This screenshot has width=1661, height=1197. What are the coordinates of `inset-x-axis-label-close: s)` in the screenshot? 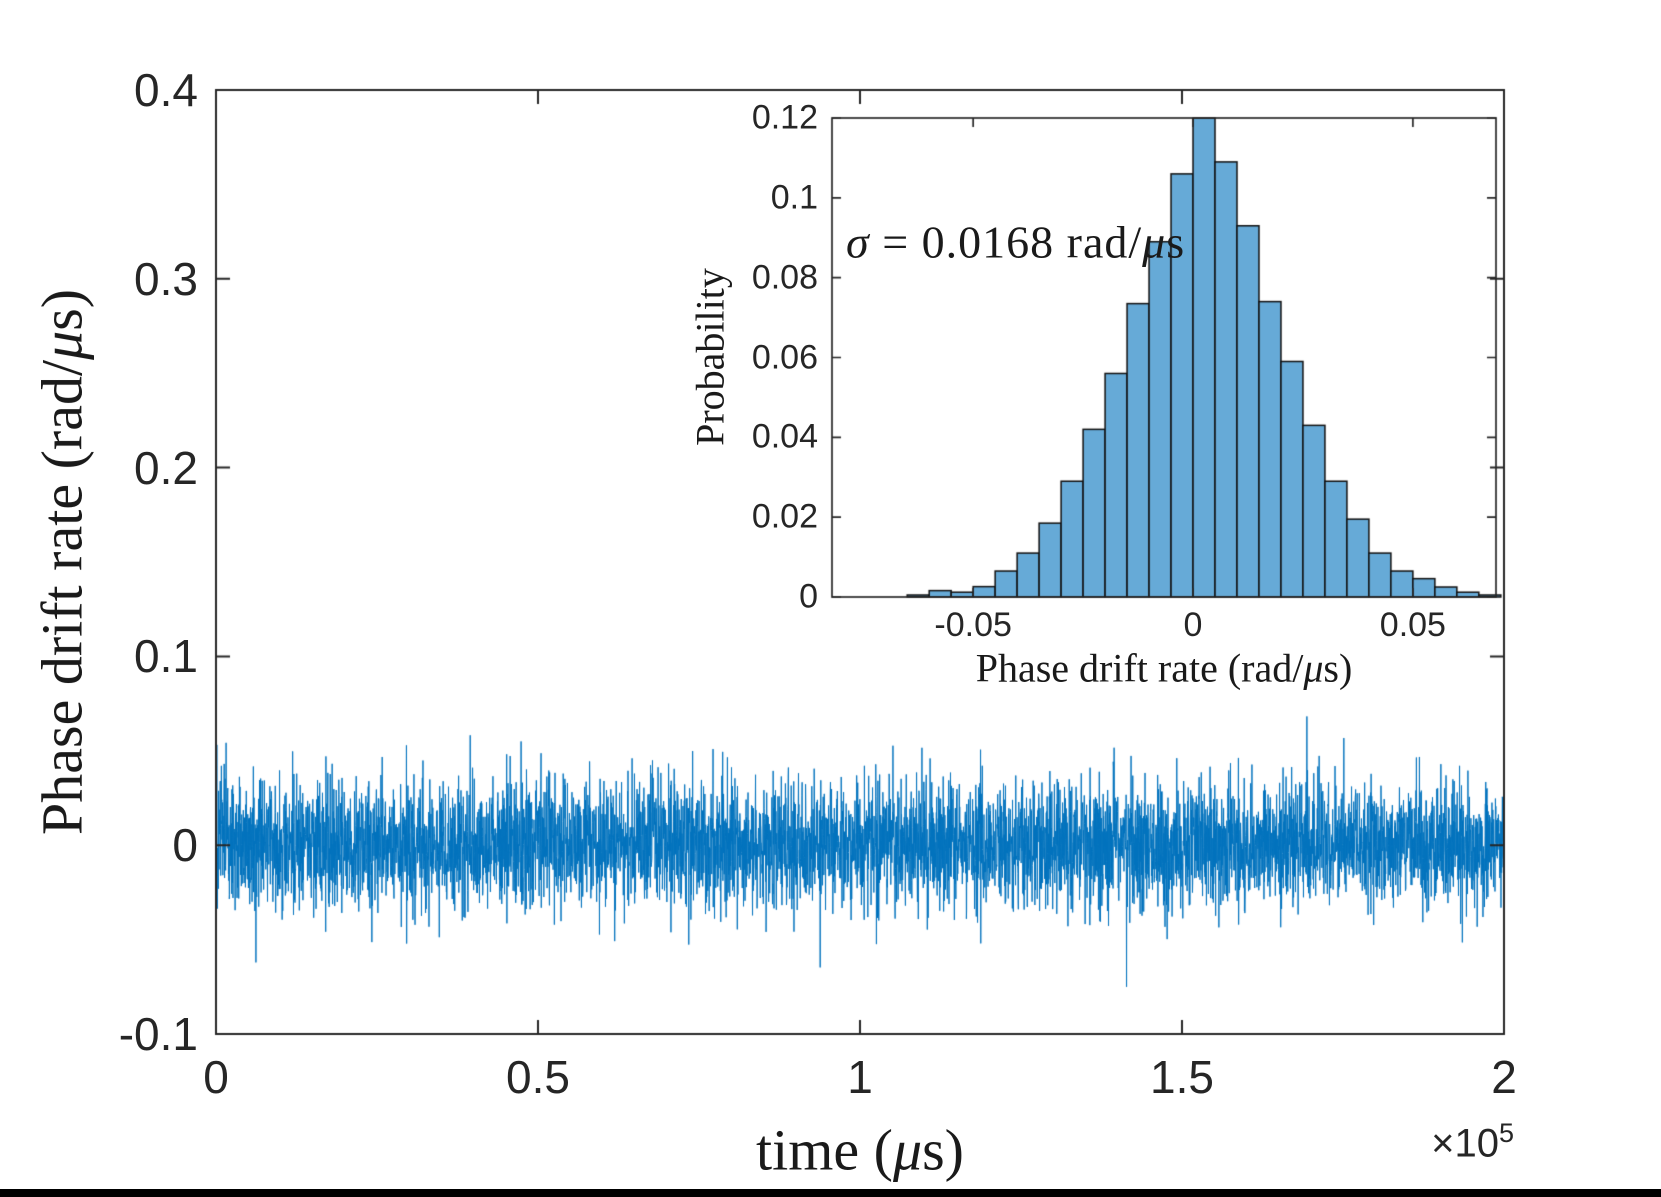 It's located at (1338, 668).